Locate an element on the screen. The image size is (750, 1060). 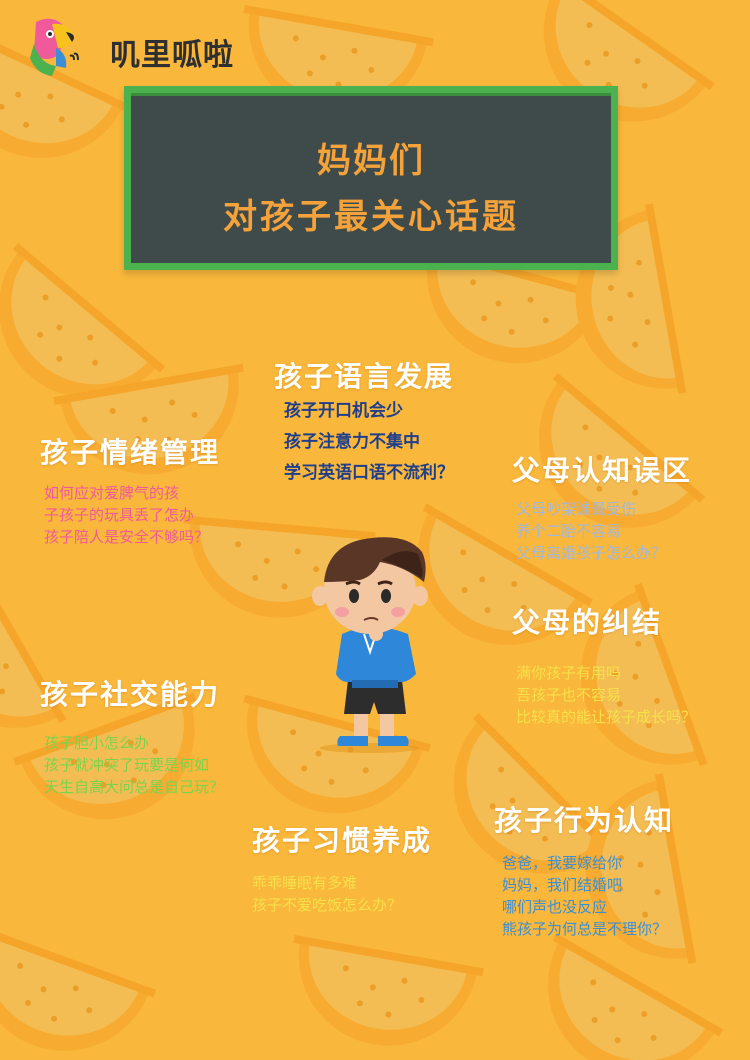
topic-social: 孩子社交能力 孩子胆小怎么办 孩子就冲突了玩要是何如 天生自高大问总是自己玩？ is located at coordinates (132, 738).